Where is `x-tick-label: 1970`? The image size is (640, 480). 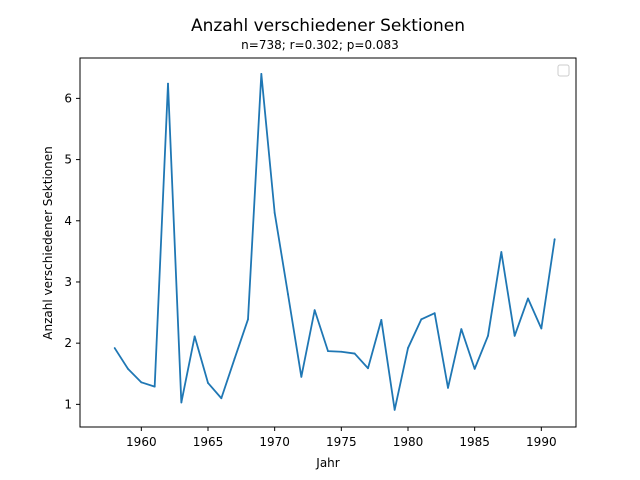
x-tick-label: 1970 is located at coordinates (274, 442).